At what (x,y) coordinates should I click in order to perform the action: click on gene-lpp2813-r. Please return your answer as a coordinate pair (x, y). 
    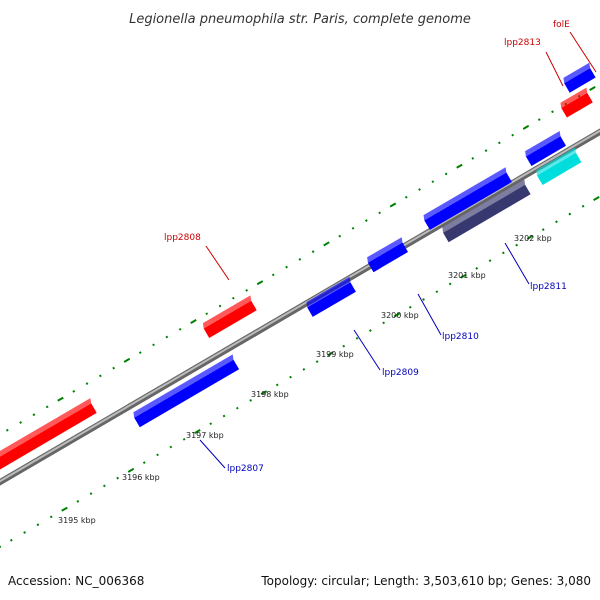
    Looking at the image, I should click on (545, 151).